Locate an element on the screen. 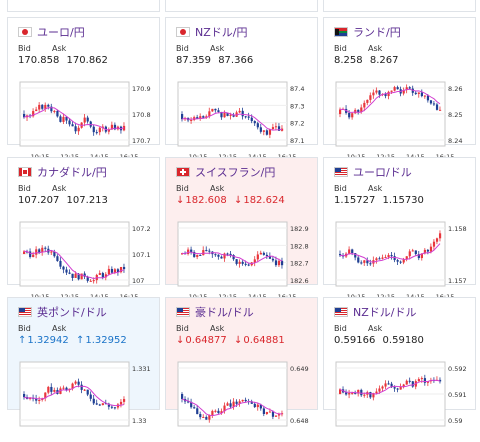  bid-ask-values: ↑1.32942 ↑1.32952 is located at coordinates (74, 340).